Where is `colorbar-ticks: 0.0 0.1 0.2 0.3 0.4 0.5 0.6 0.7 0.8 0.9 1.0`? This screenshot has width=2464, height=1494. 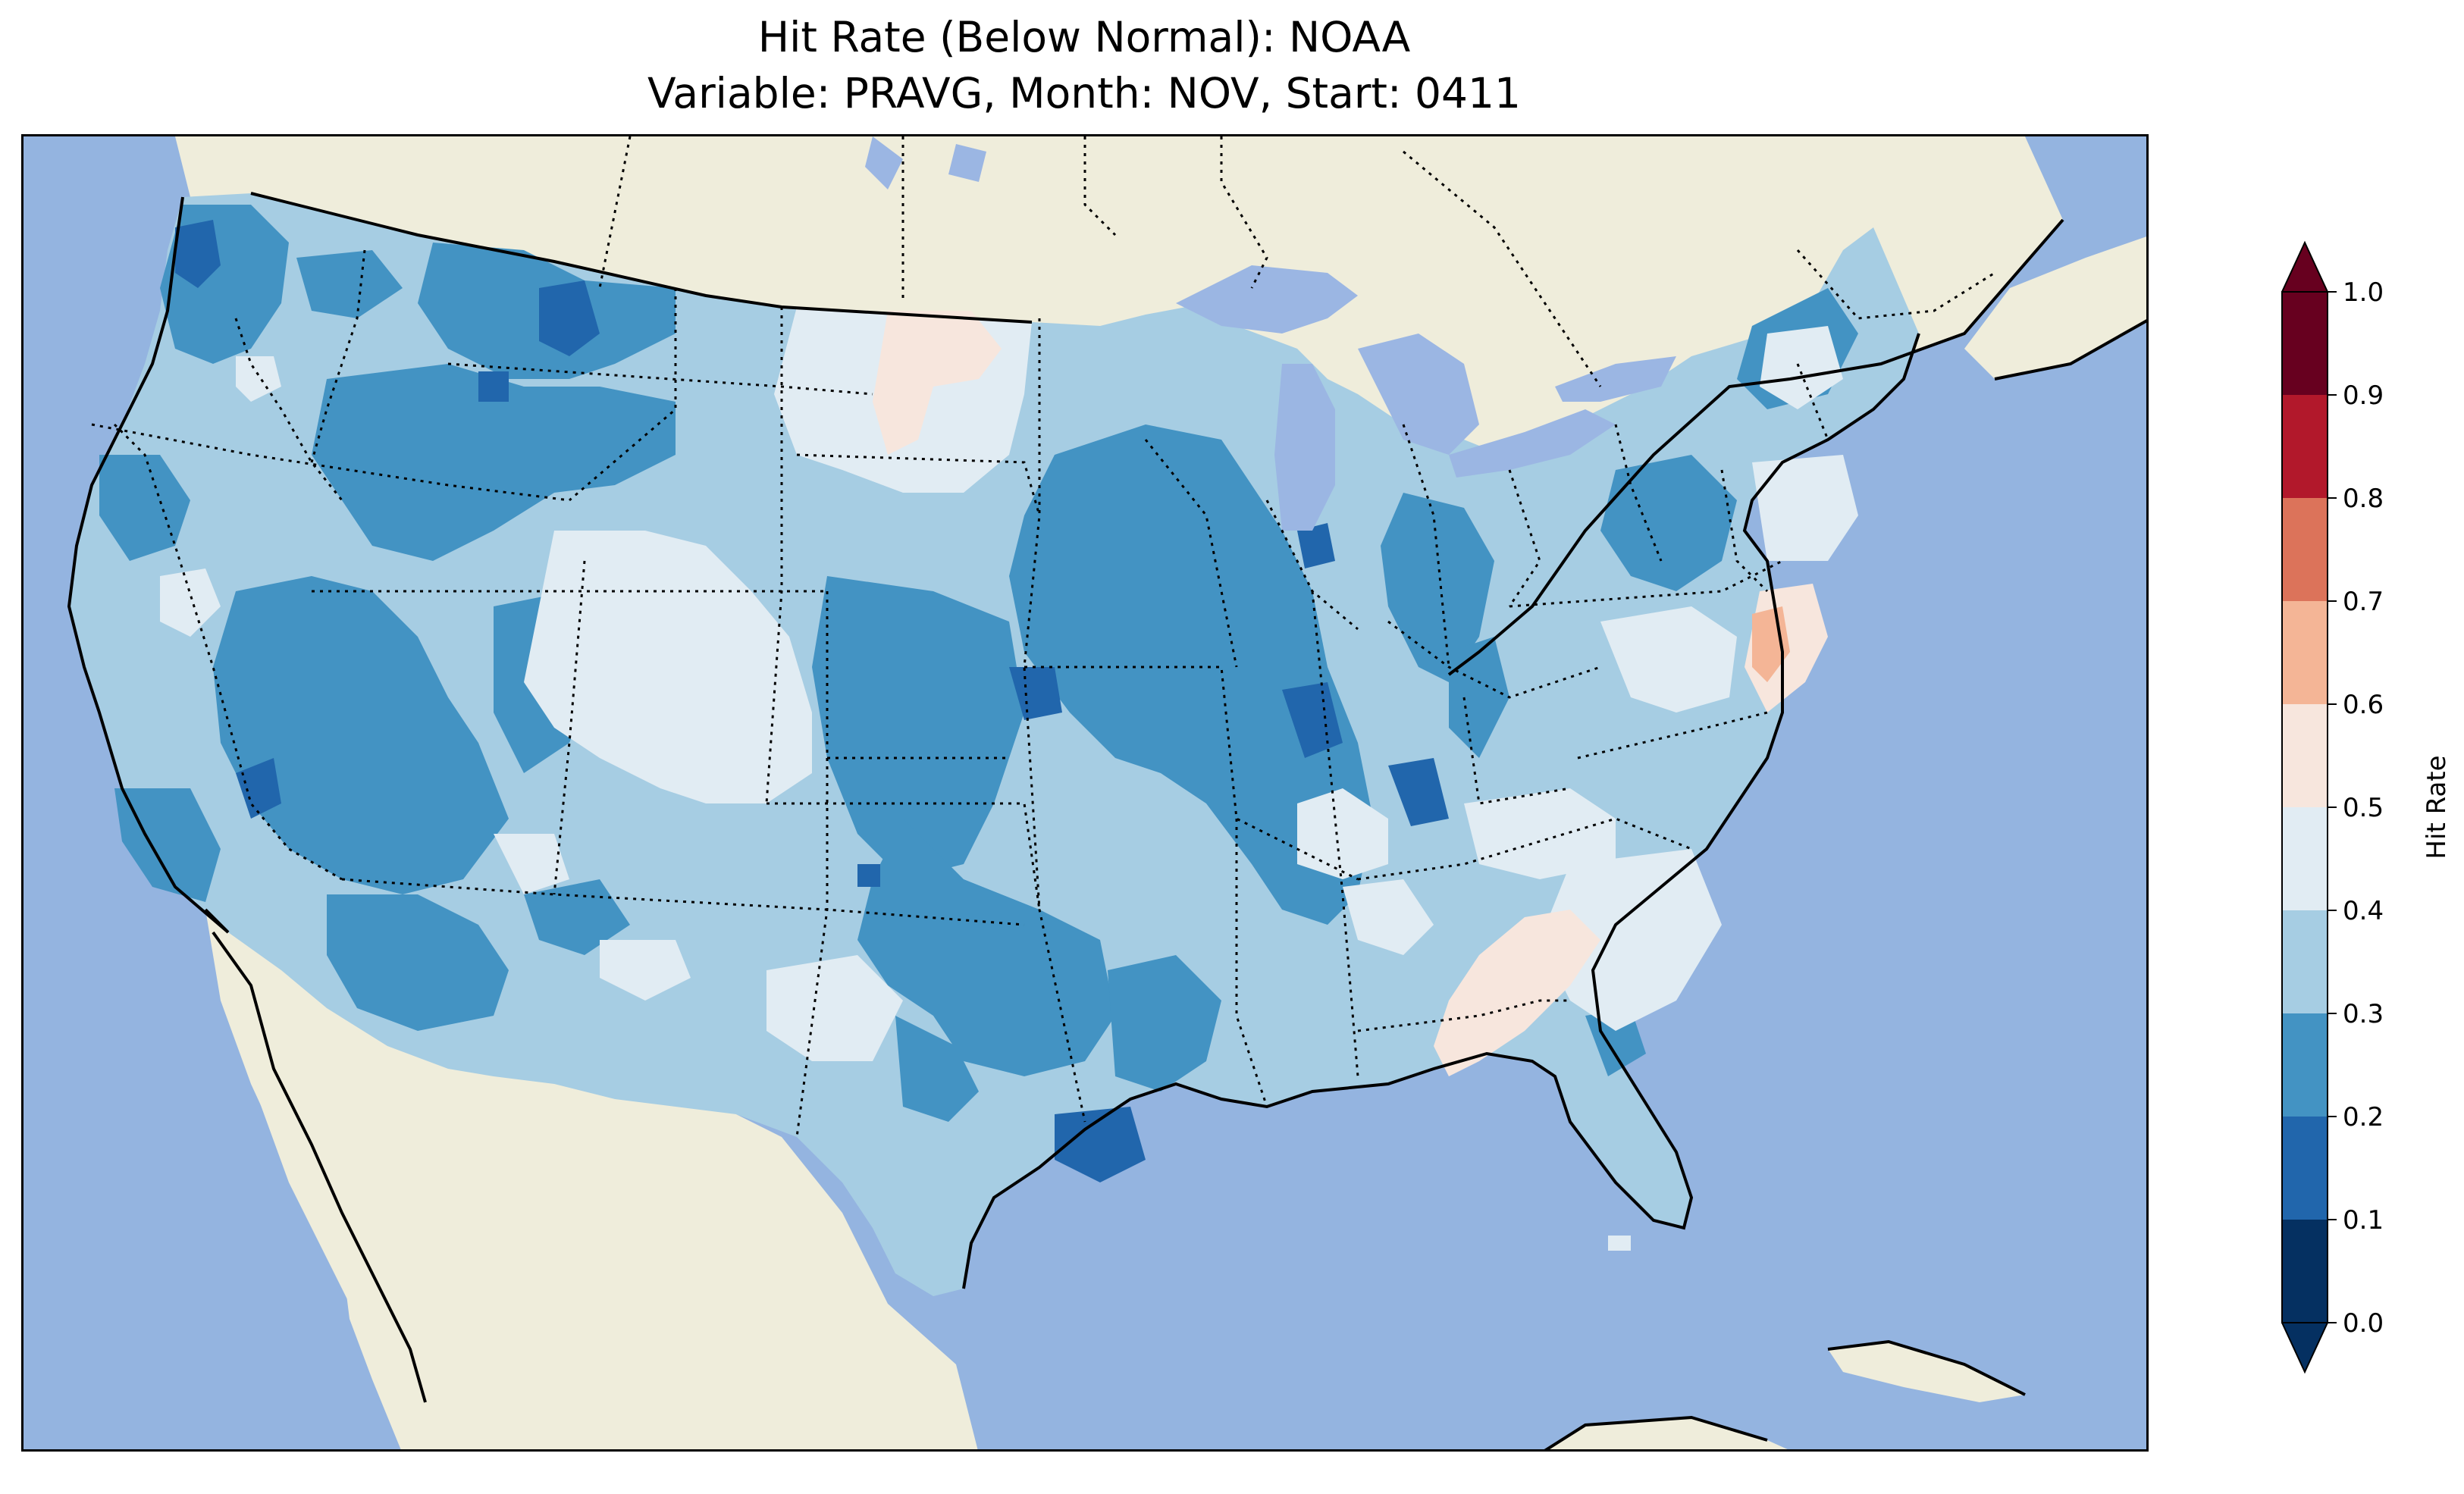
colorbar-ticks: 0.0 0.1 0.2 0.3 0.4 0.5 0.6 0.7 0.8 0.9 1.0 is located at coordinates (2356, 808).